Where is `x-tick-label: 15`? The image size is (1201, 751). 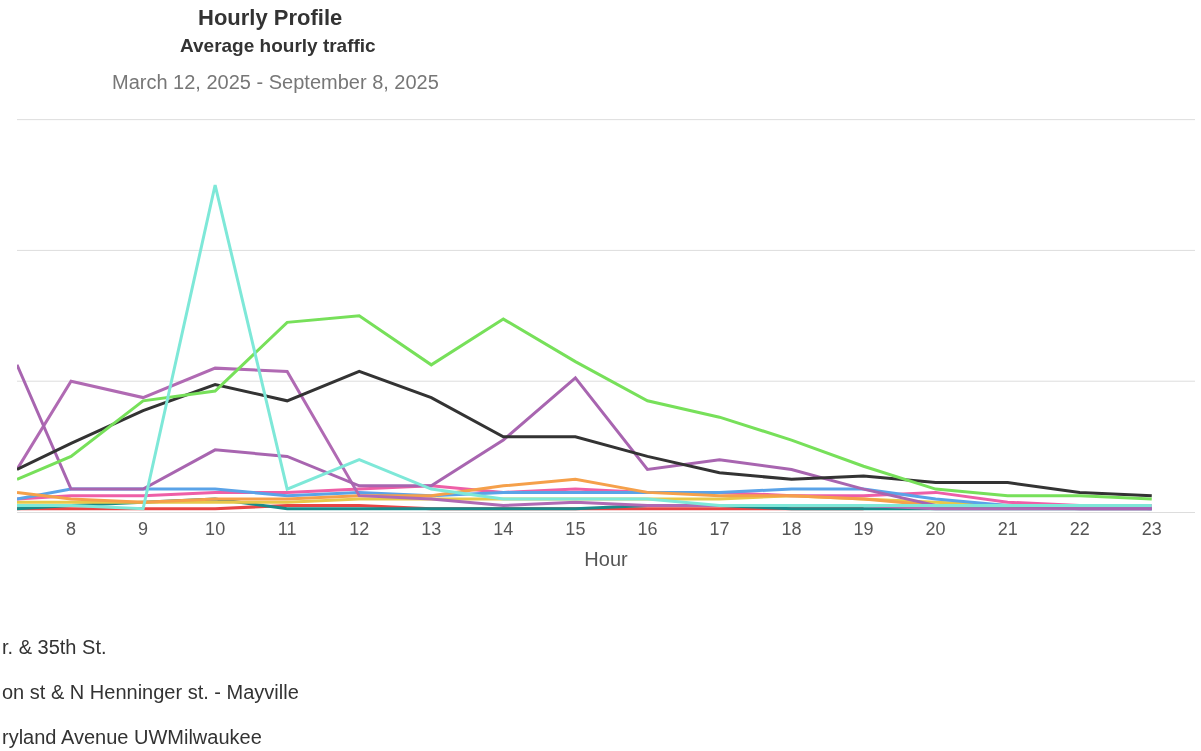 x-tick-label: 15 is located at coordinates (575, 528).